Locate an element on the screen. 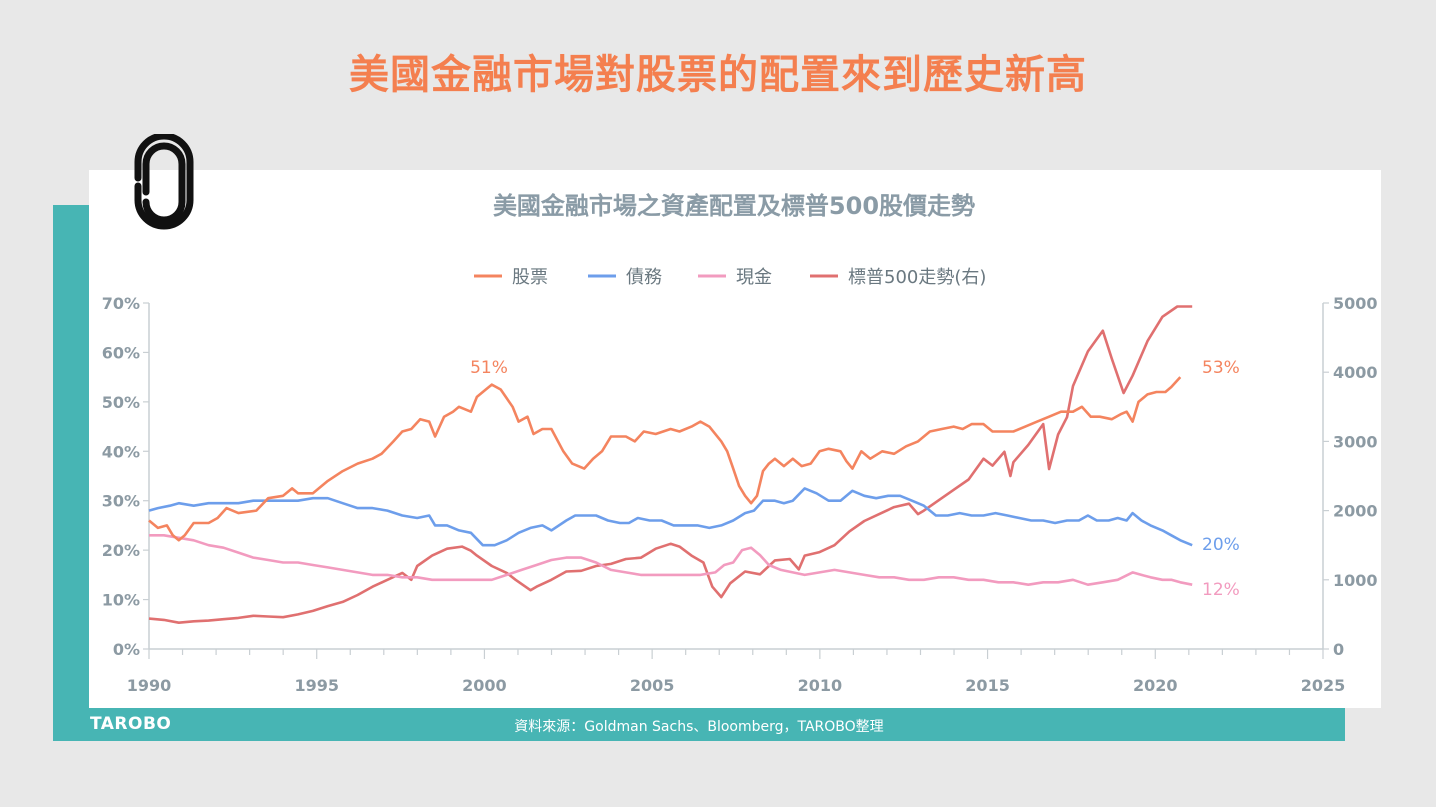 The image size is (1436, 807). x-tick-label: 2015 is located at coordinates (987, 685).